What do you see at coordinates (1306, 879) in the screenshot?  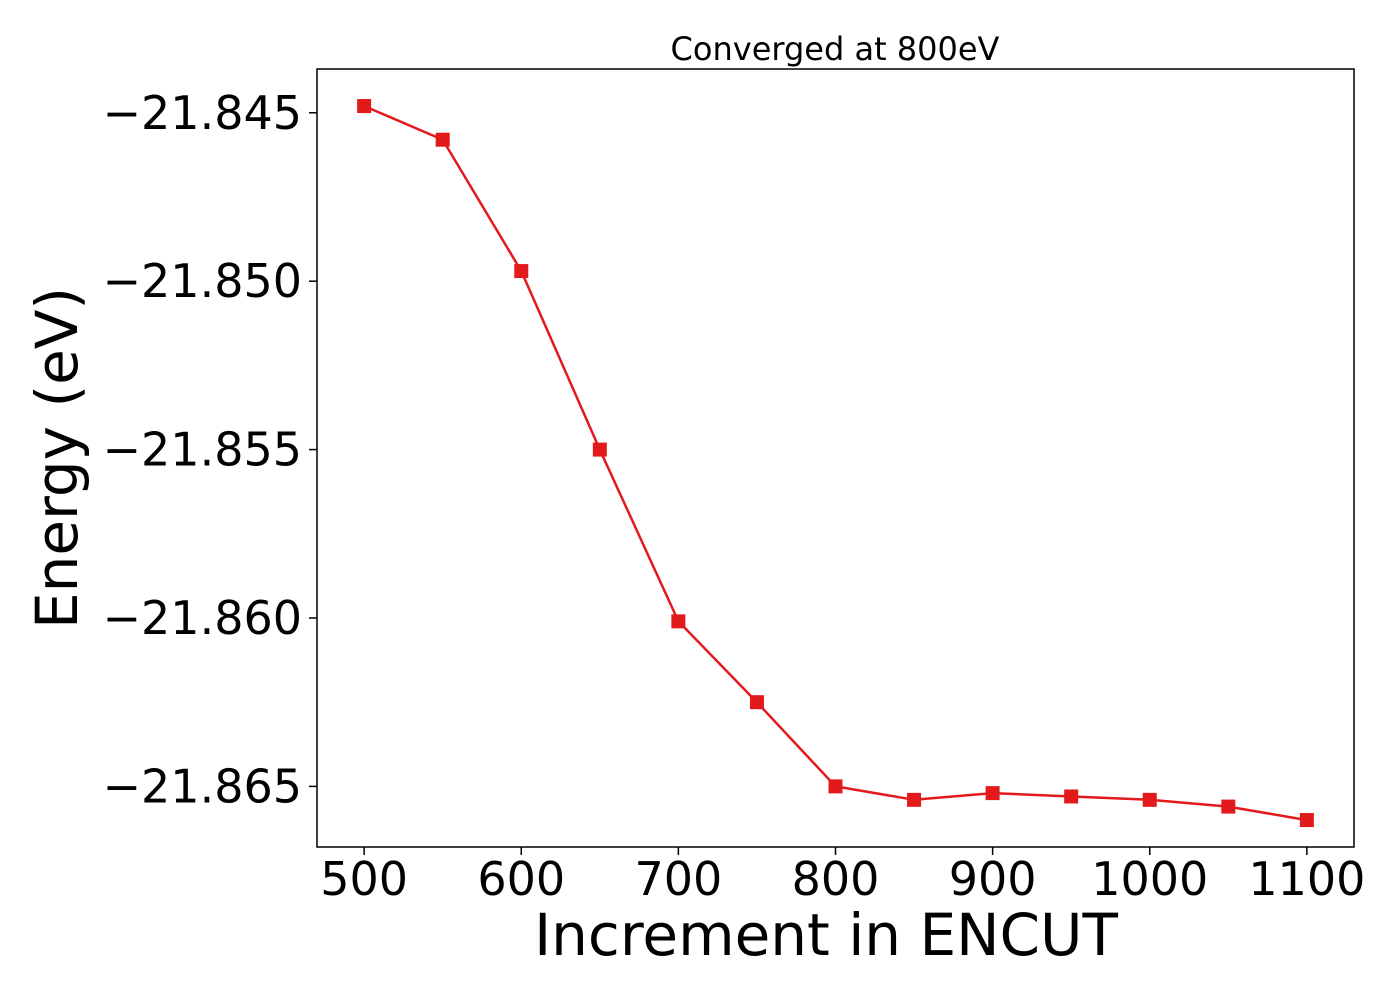 I see `x-tick-label: 1100` at bounding box center [1306, 879].